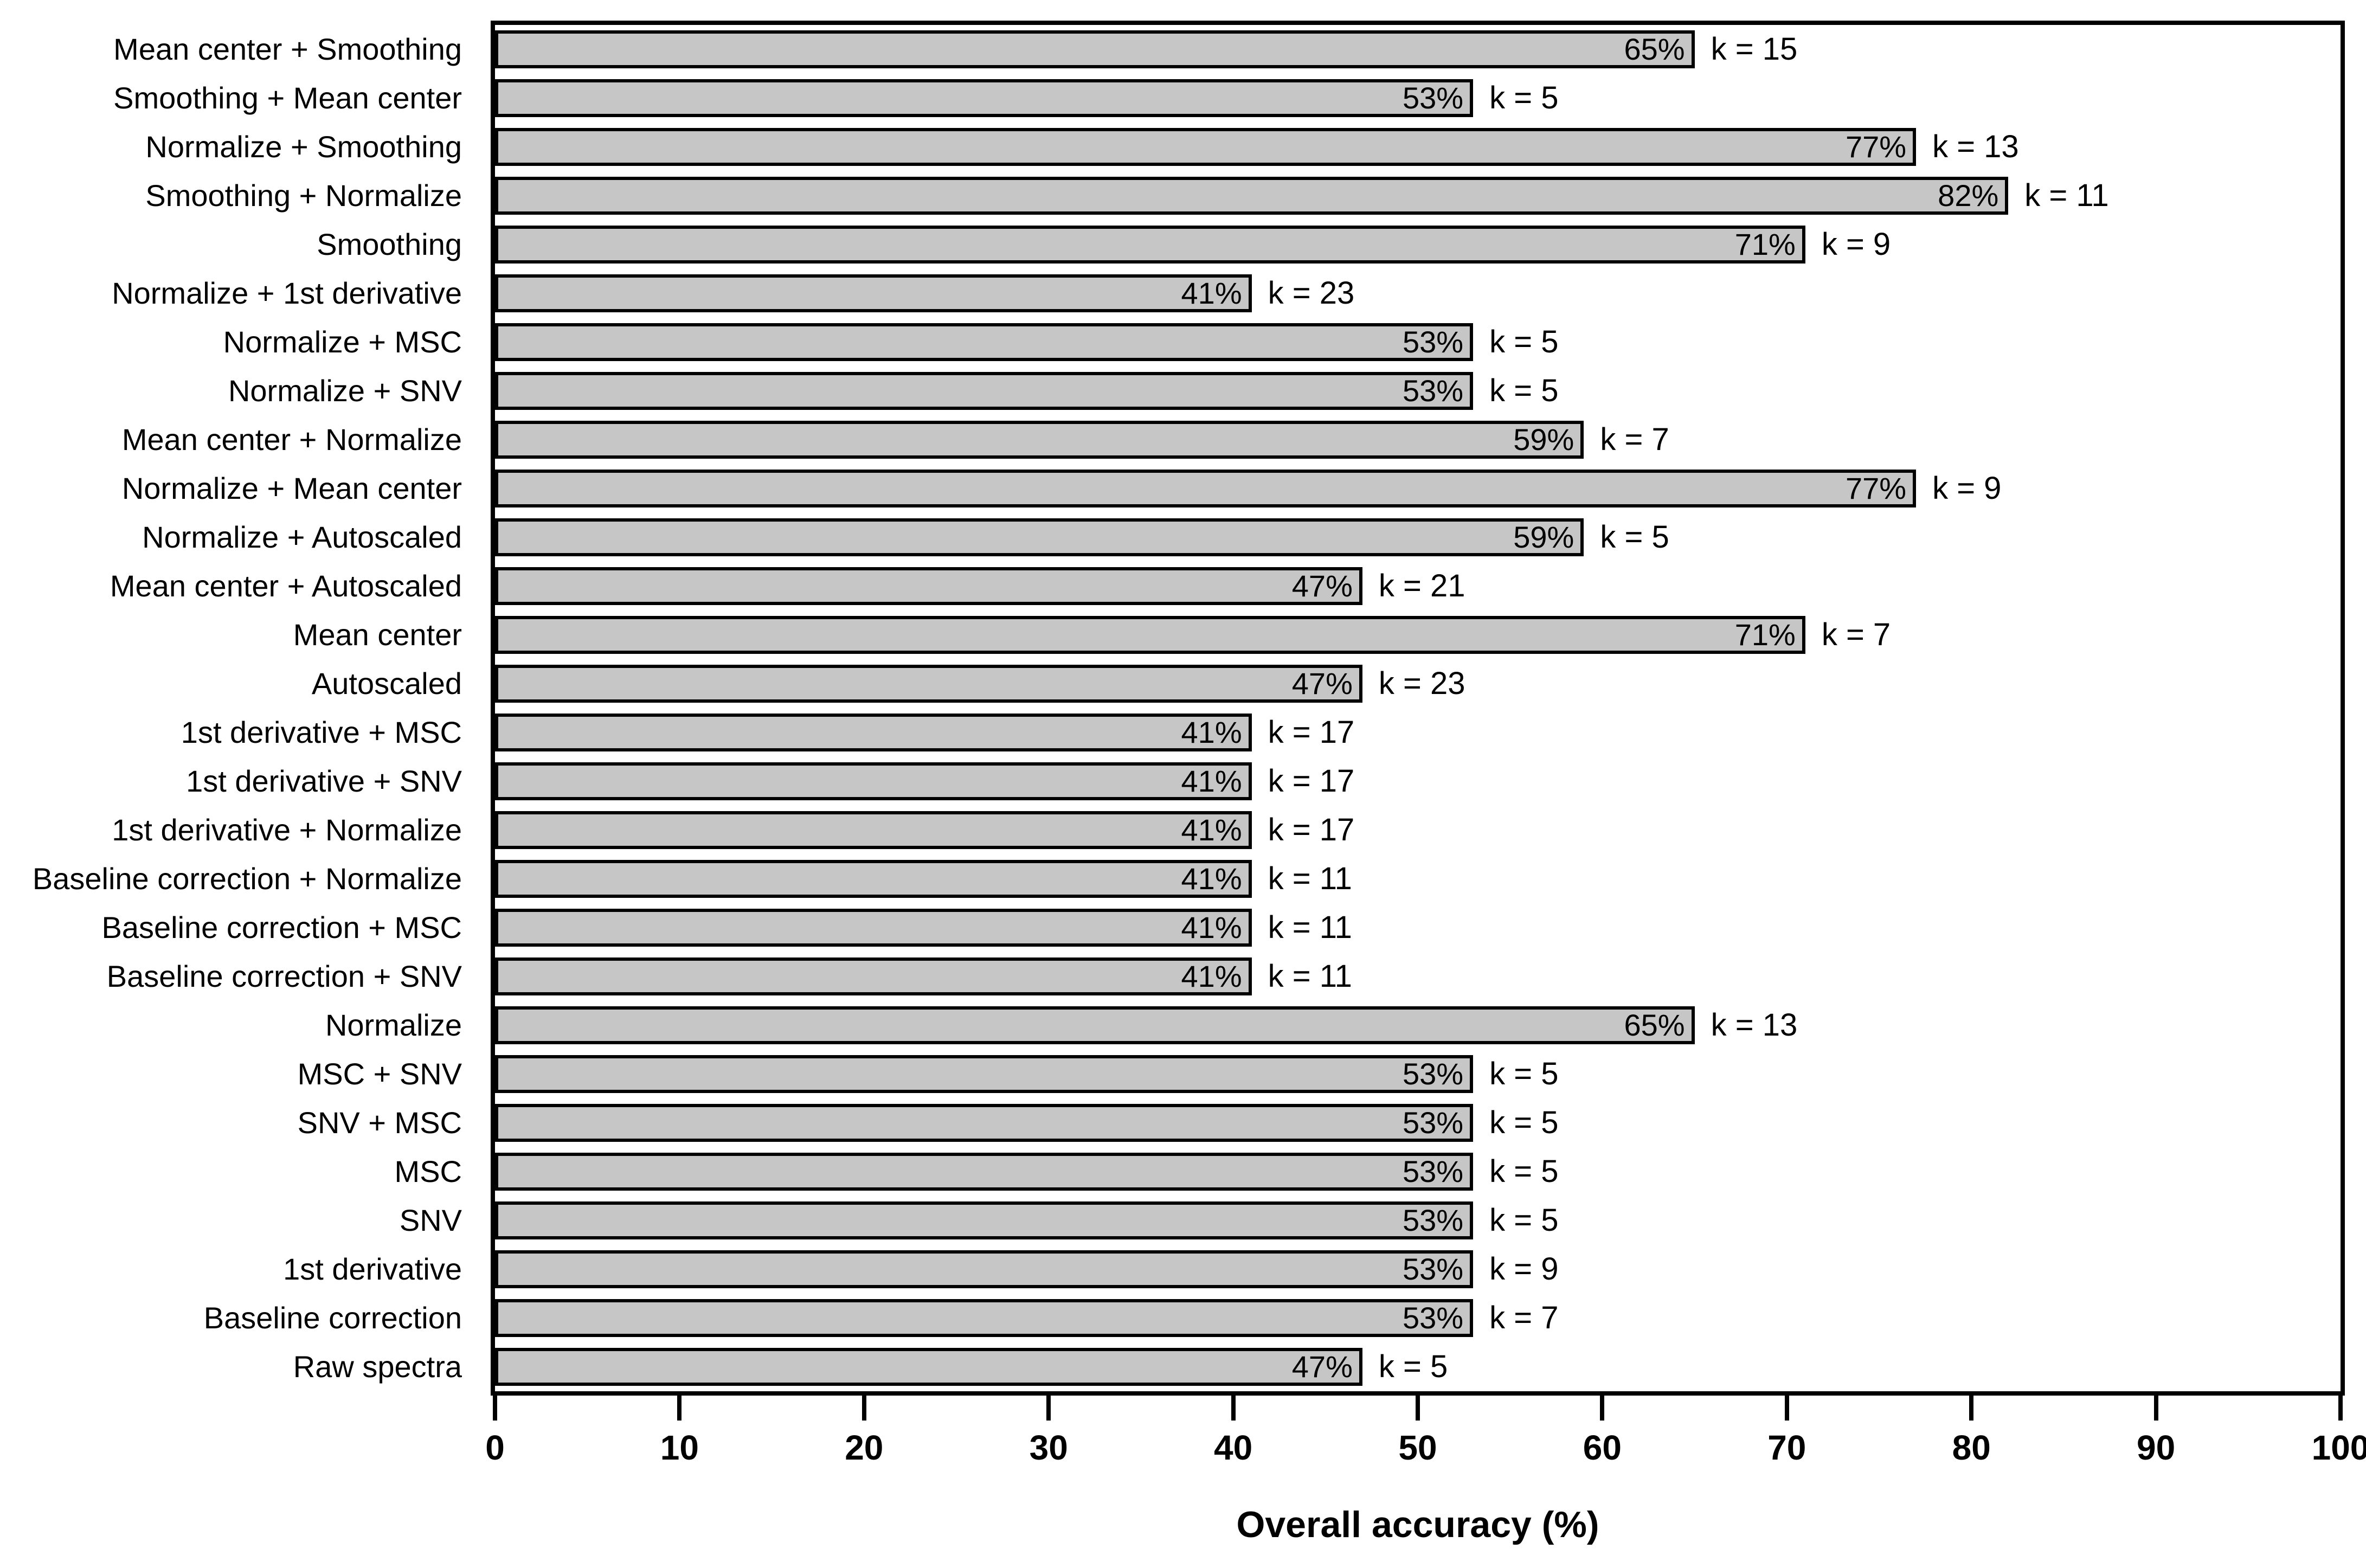 Image resolution: width=2366 pixels, height=1568 pixels. I want to click on x-tick-label: 50, so click(1417, 1447).